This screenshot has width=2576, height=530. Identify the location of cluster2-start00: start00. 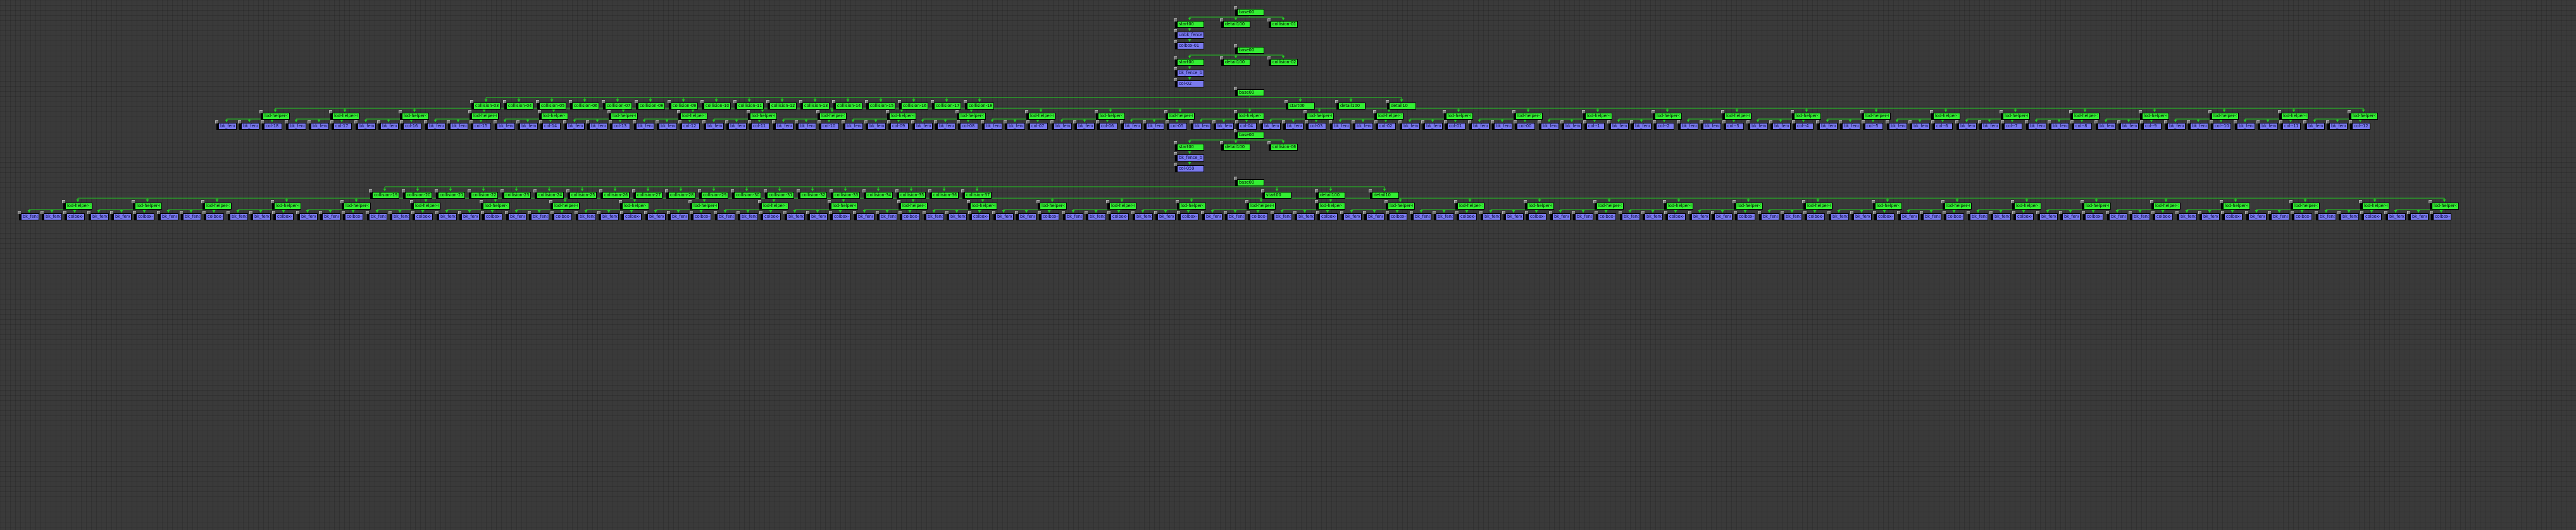
(1189, 63).